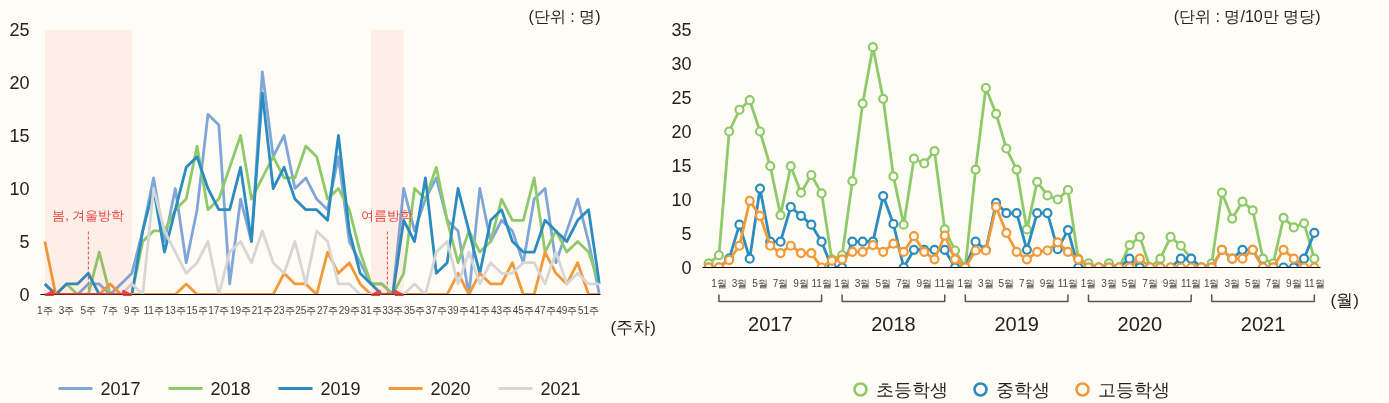  What do you see at coordinates (560, 389) in the screenshot?
I see `legend-label: 2021` at bounding box center [560, 389].